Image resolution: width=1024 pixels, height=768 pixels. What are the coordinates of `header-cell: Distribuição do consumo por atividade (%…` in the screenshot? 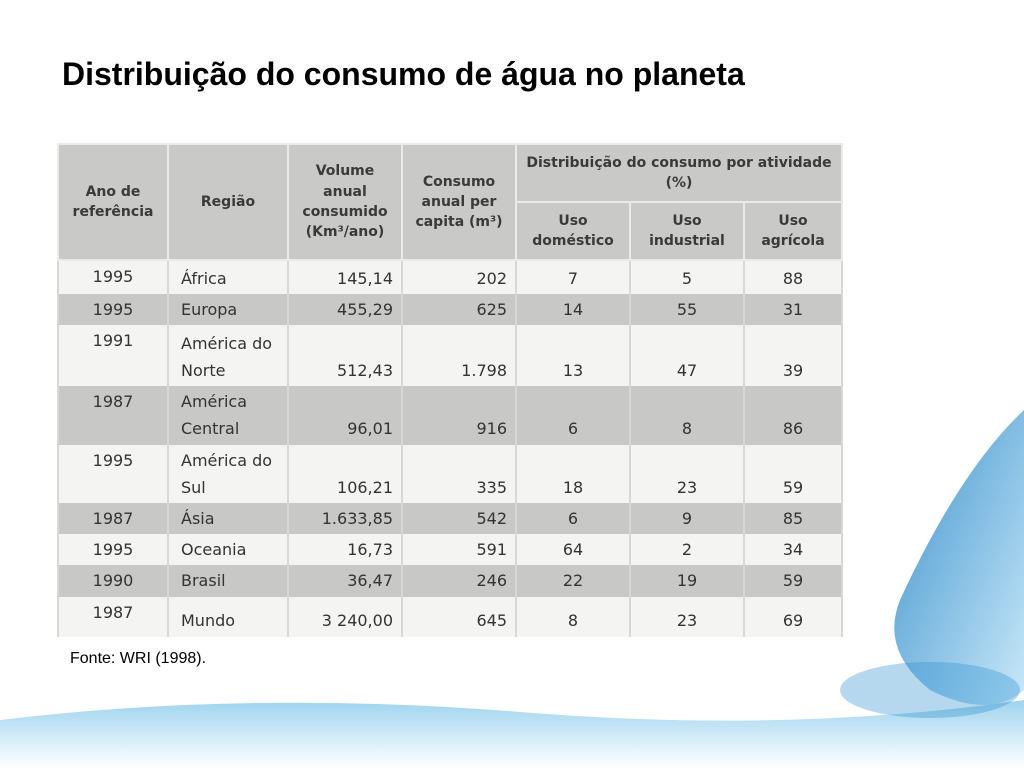 It's located at (679, 173).